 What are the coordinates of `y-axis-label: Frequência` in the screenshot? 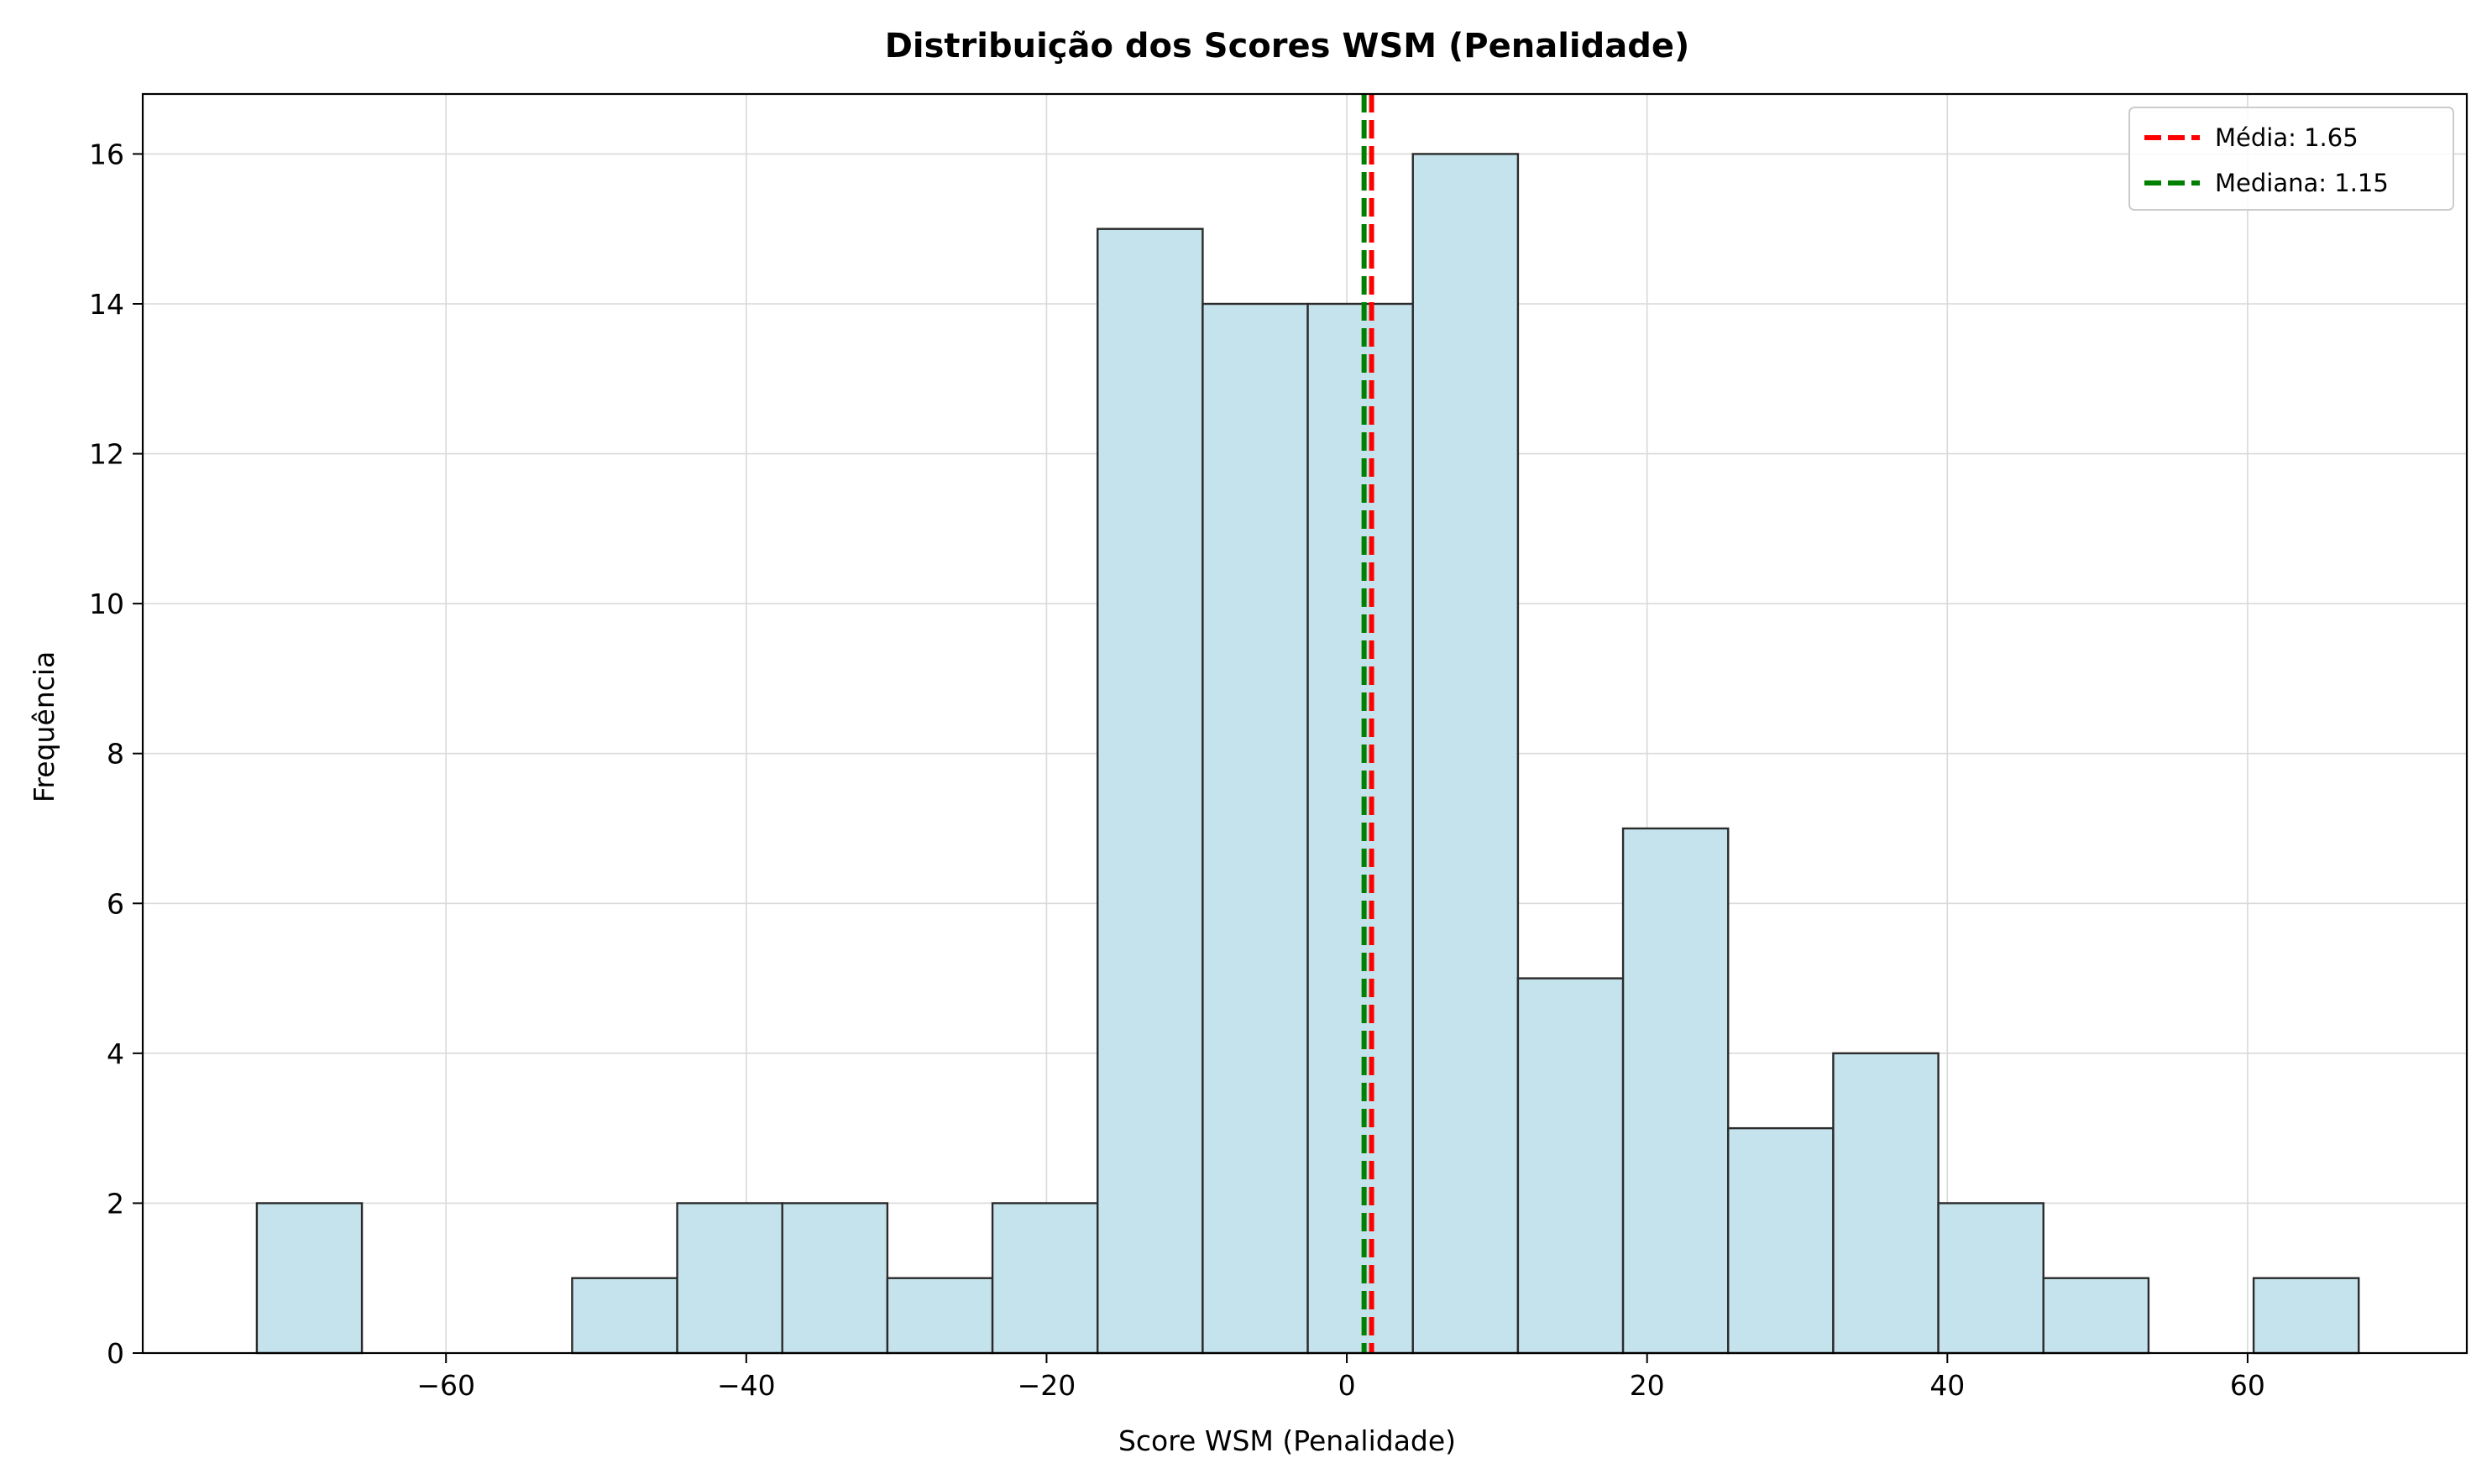 It's located at (44, 726).